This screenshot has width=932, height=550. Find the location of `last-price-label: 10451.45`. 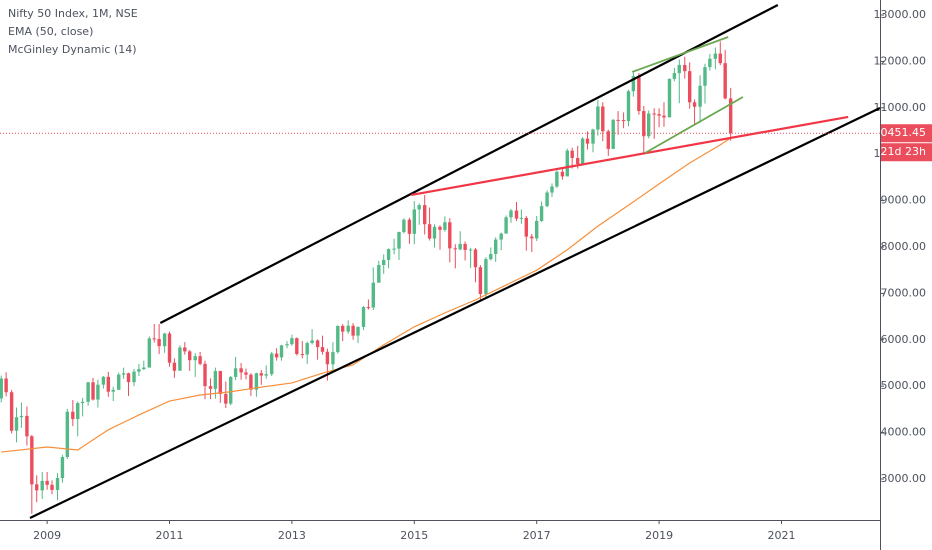

last-price-label: 10451.45 is located at coordinates (900, 132).